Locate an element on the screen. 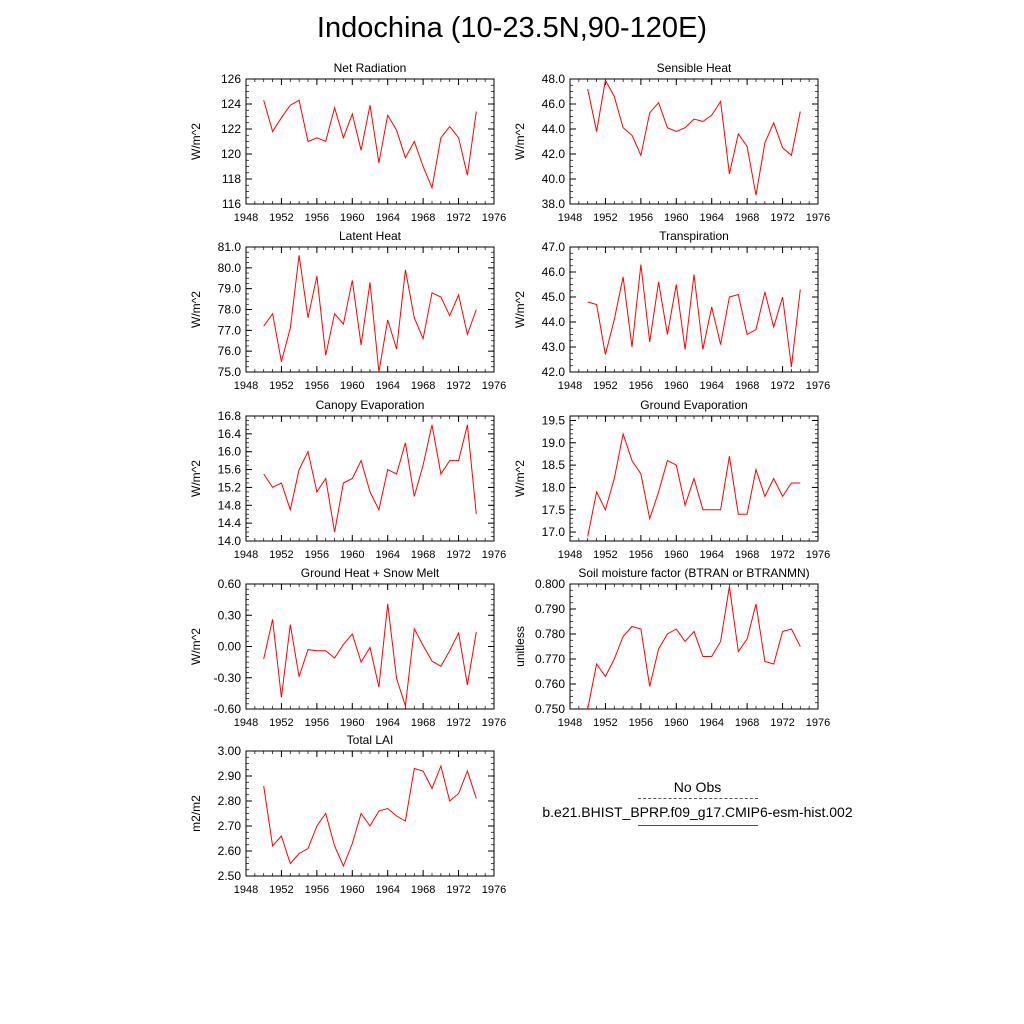 The image size is (1024, 1024). y-tick-label: 2.50 is located at coordinates (230, 876).